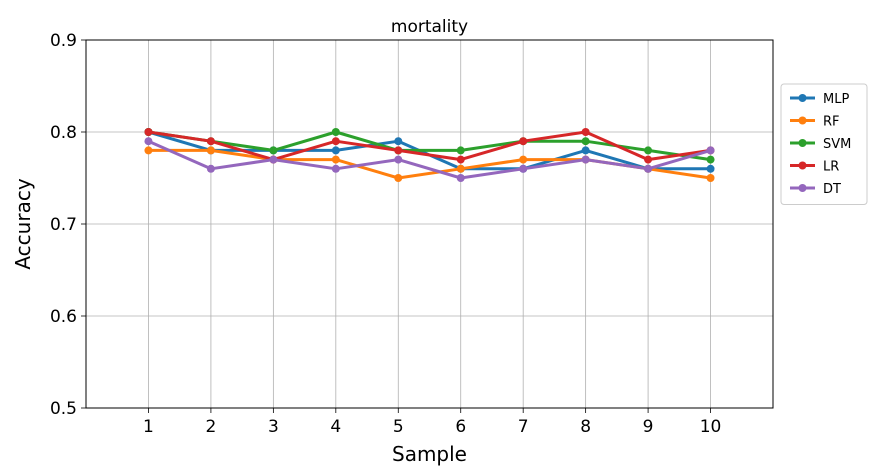 The height and width of the screenshot is (467, 872). Describe the element at coordinates (814, 167) in the screenshot. I see `legend-item-lr: LR` at that location.